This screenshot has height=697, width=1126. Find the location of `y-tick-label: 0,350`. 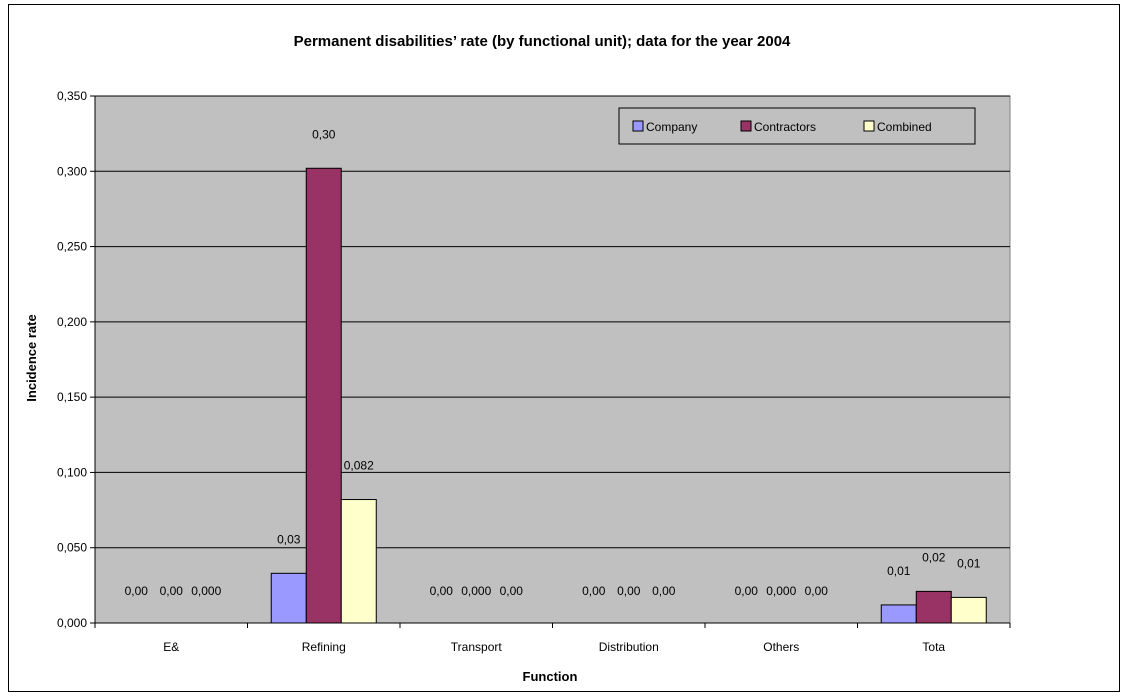

y-tick-label: 0,350 is located at coordinates (72, 96).